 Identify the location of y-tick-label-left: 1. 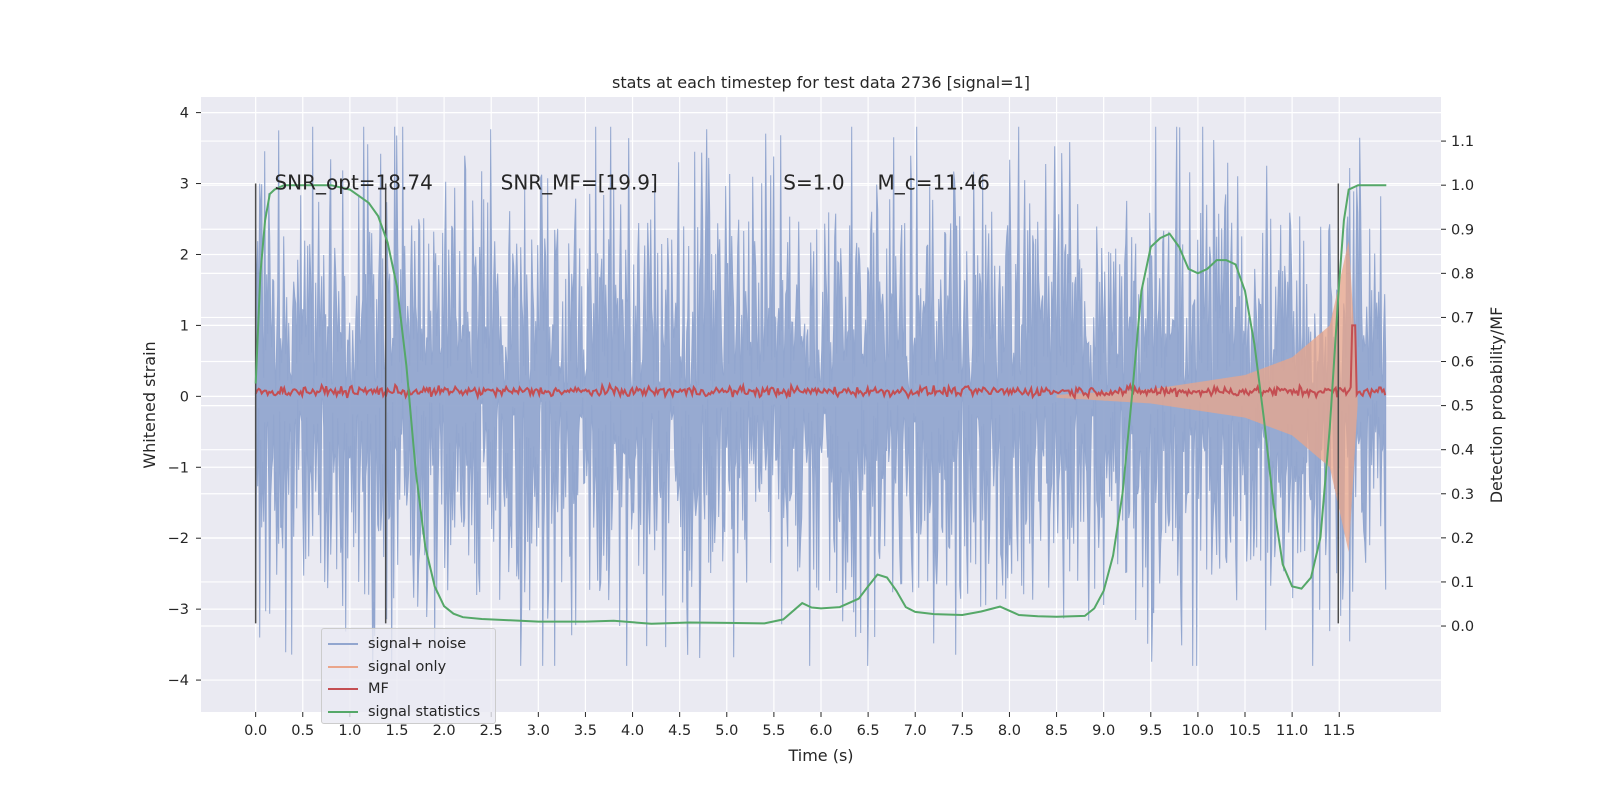
(184, 326).